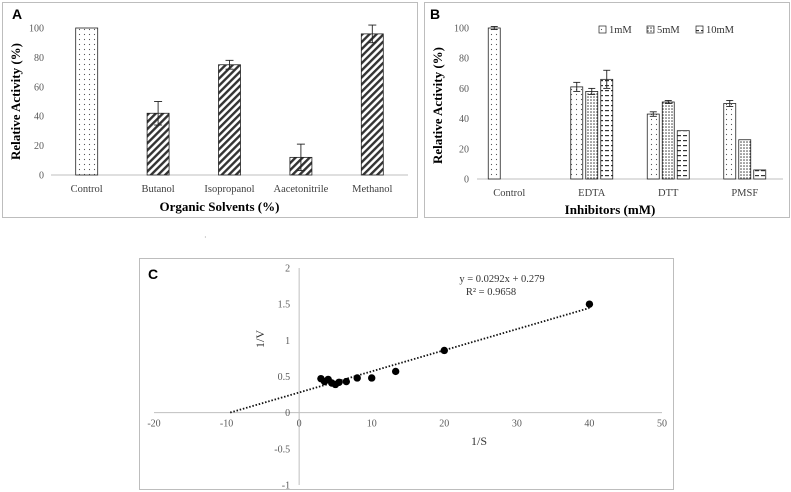 Image resolution: width=791 pixels, height=492 pixels. What do you see at coordinates (229, 189) in the screenshot?
I see `category-label: Isopropanol` at bounding box center [229, 189].